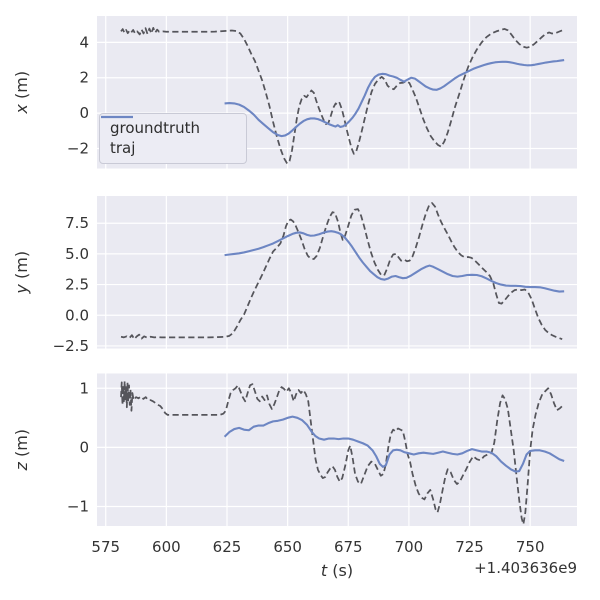 This screenshot has height=600, width=600. Describe the element at coordinates (71, 346) in the screenshot. I see `y-tick-label: −2.5` at that location.